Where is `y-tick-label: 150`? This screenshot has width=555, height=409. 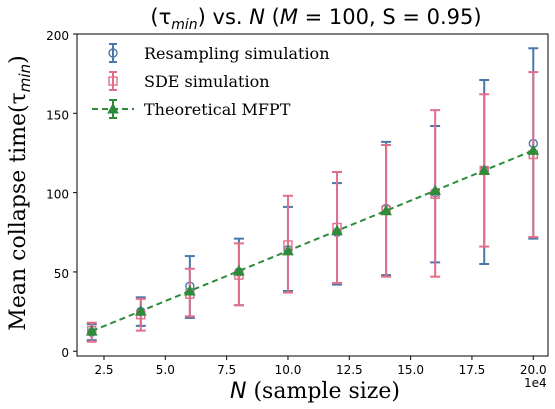
y-tick-label: 150 is located at coordinates (57, 115).